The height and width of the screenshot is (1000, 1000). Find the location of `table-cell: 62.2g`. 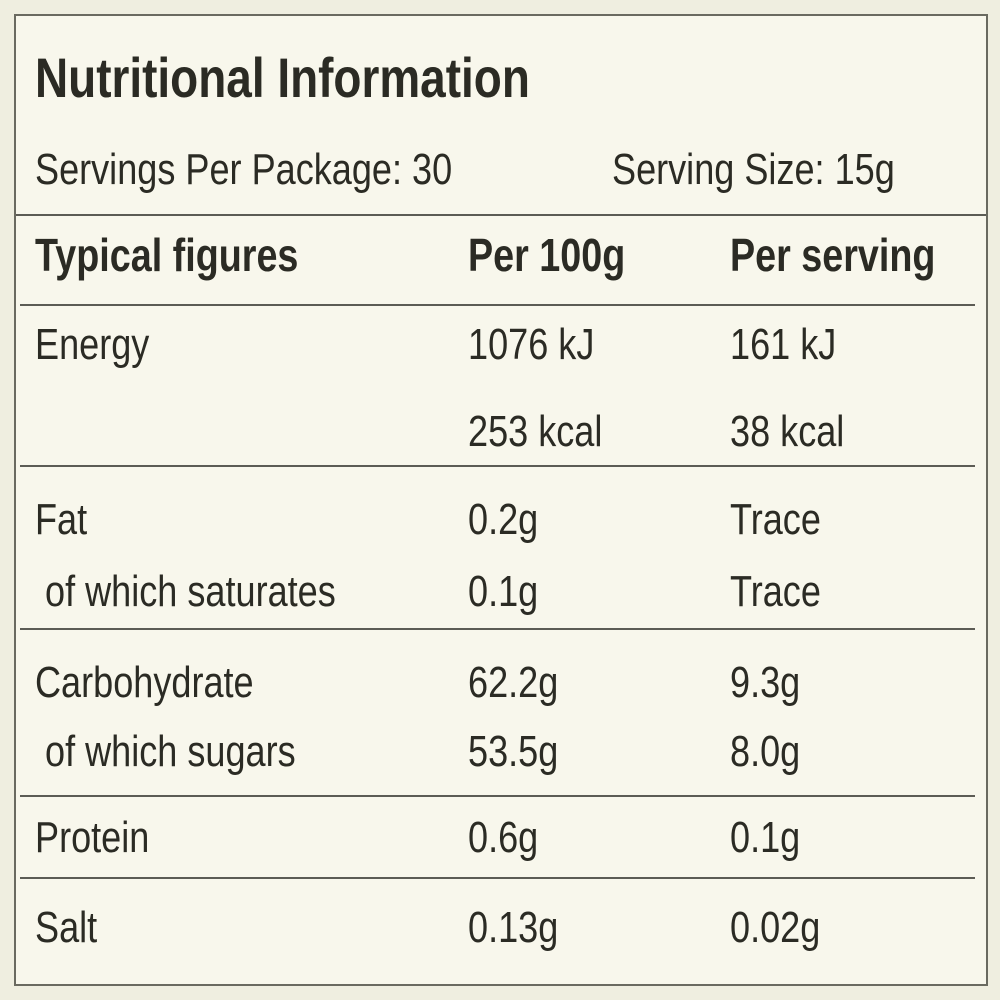

table-cell: 62.2g is located at coordinates (513, 682).